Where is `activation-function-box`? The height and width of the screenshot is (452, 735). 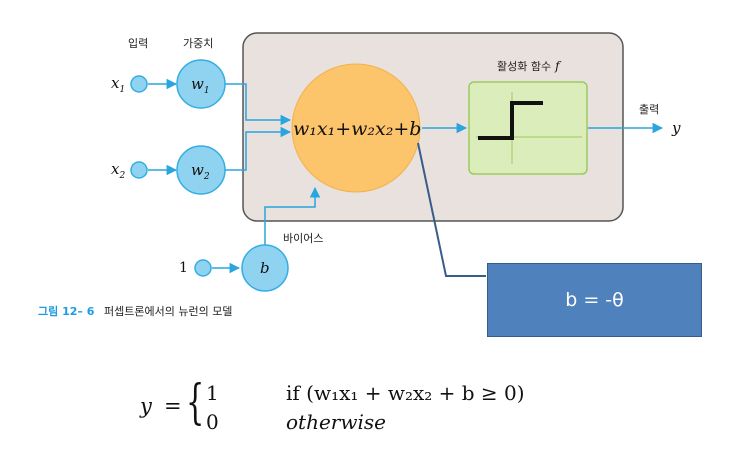 activation-function-box is located at coordinates (528, 128).